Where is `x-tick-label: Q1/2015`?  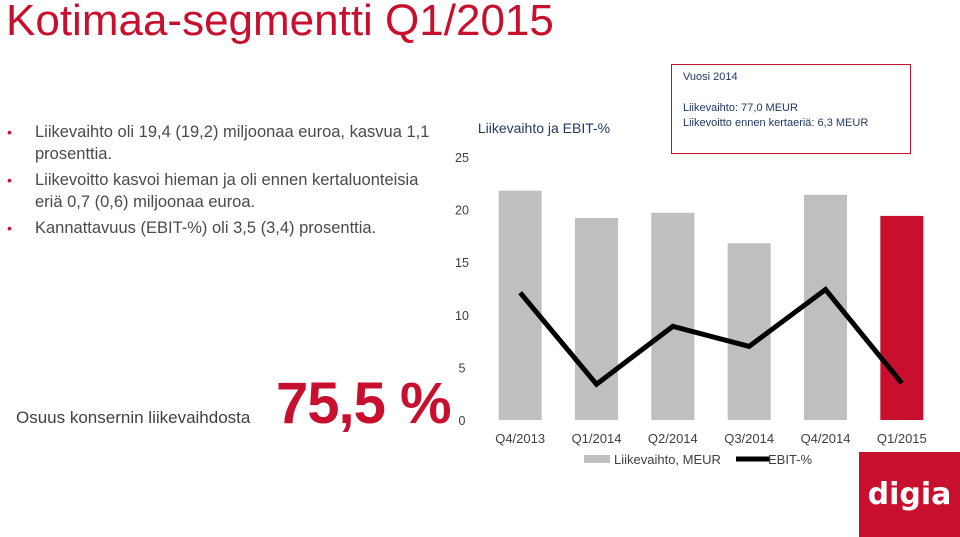
x-tick-label: Q1/2015 is located at coordinates (902, 438).